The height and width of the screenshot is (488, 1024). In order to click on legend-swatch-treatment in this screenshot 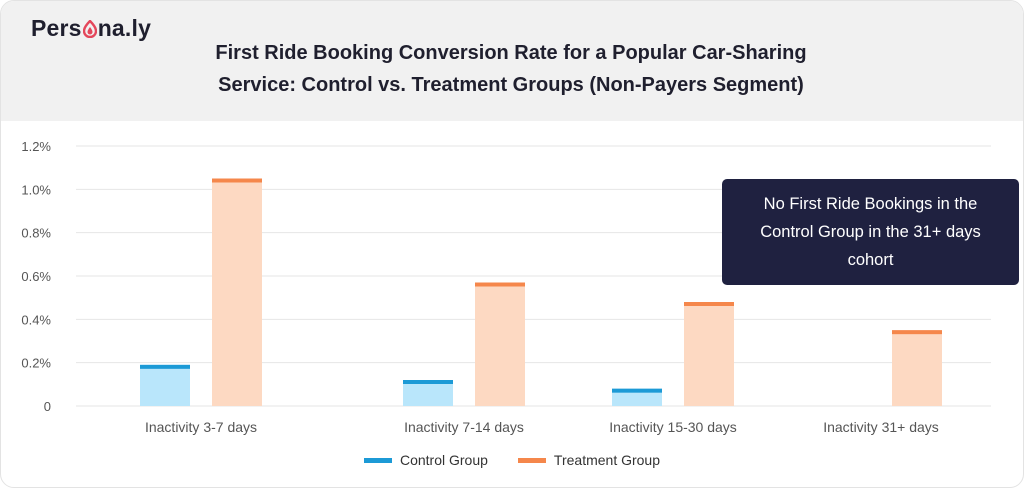, I will do `click(531, 460)`.